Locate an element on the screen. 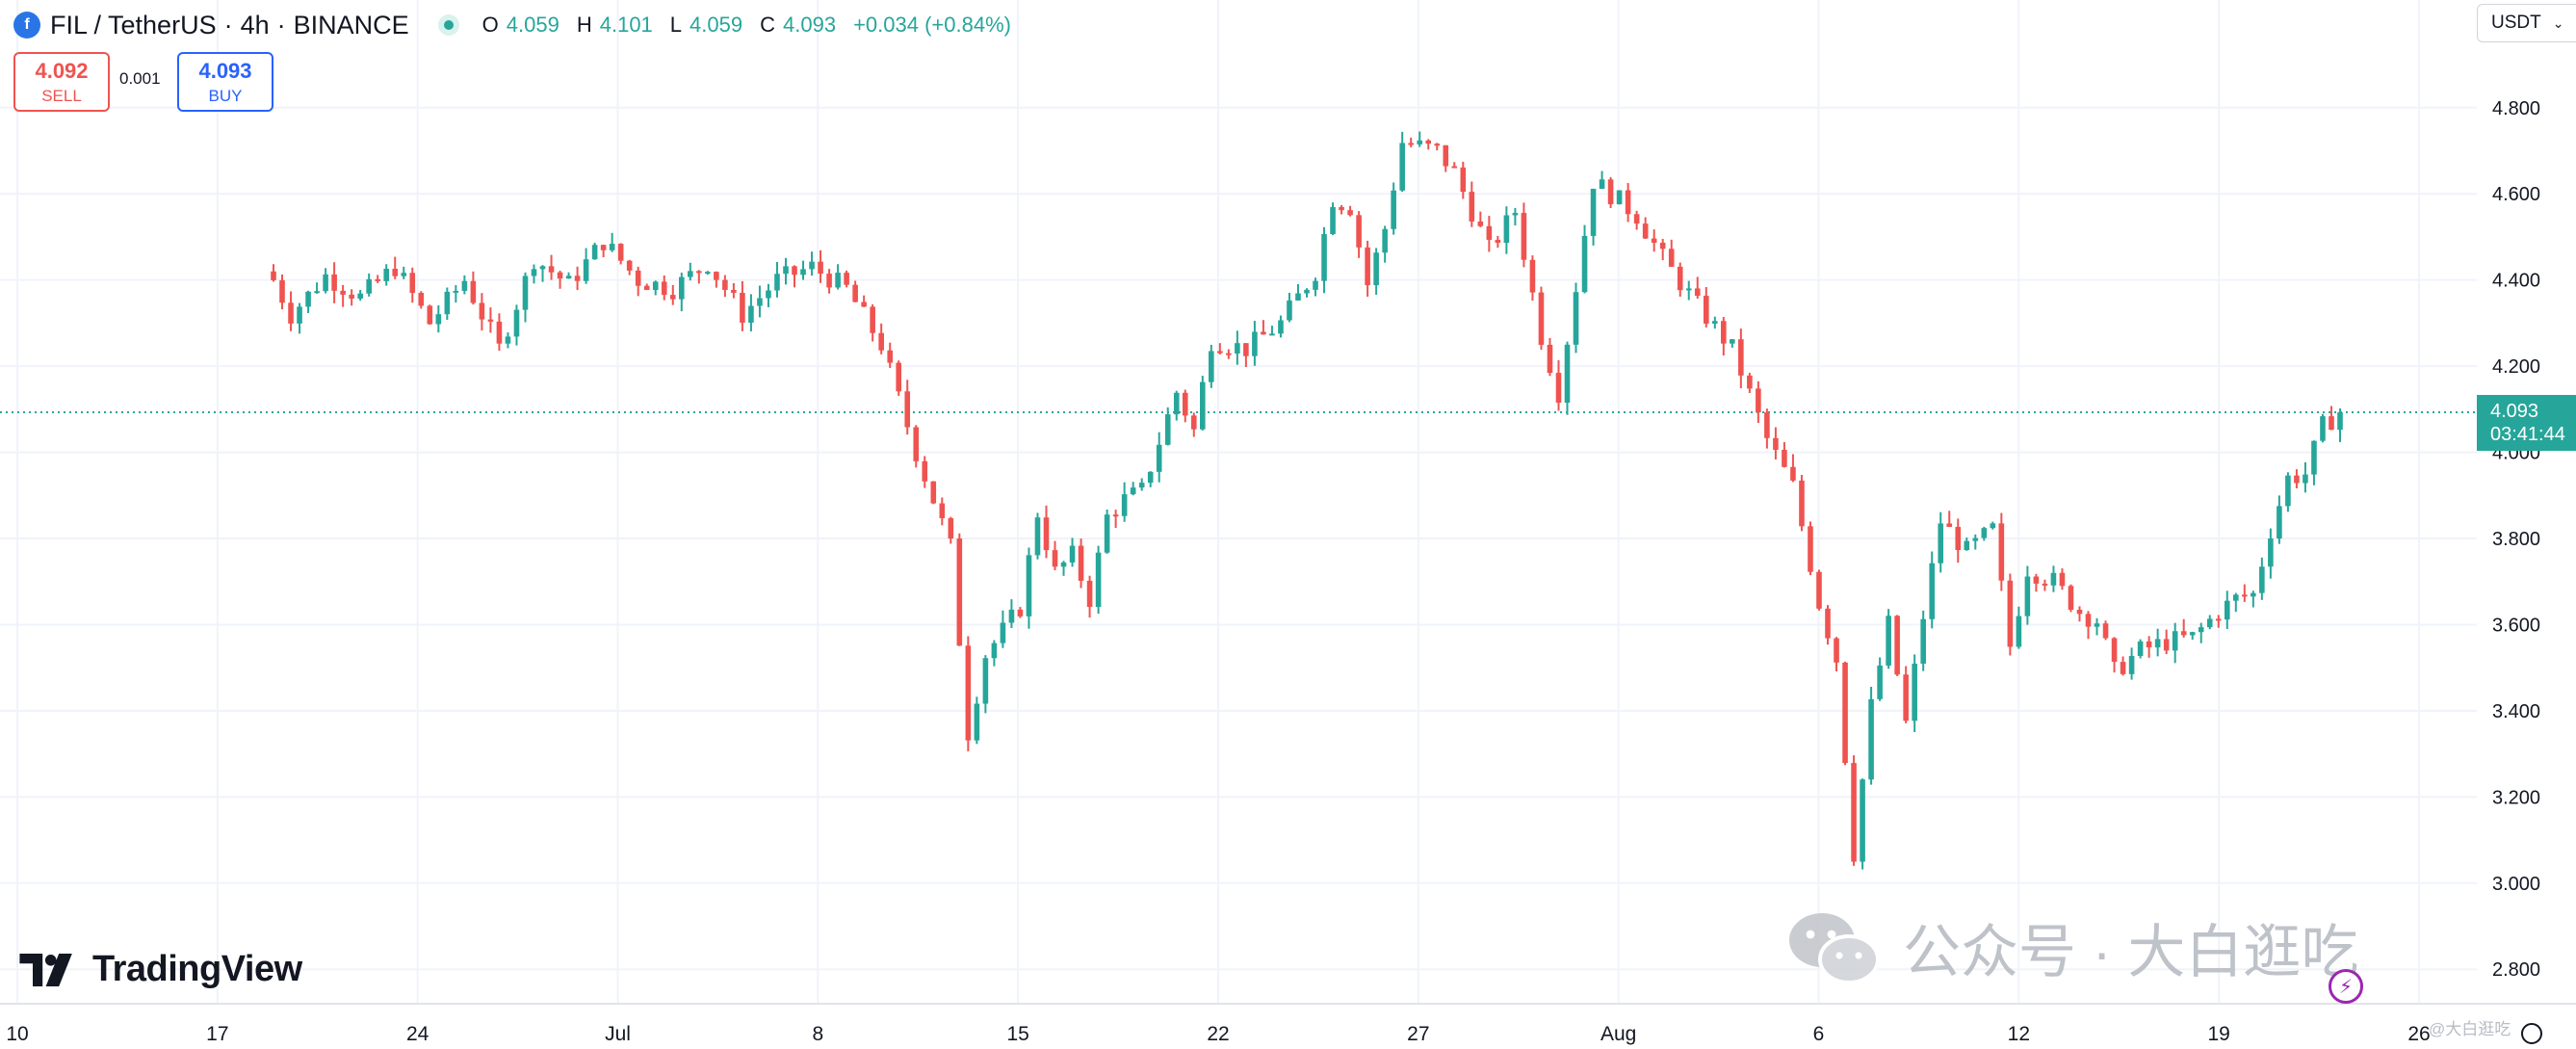  price-tick-label: 4.400 is located at coordinates (2516, 281).